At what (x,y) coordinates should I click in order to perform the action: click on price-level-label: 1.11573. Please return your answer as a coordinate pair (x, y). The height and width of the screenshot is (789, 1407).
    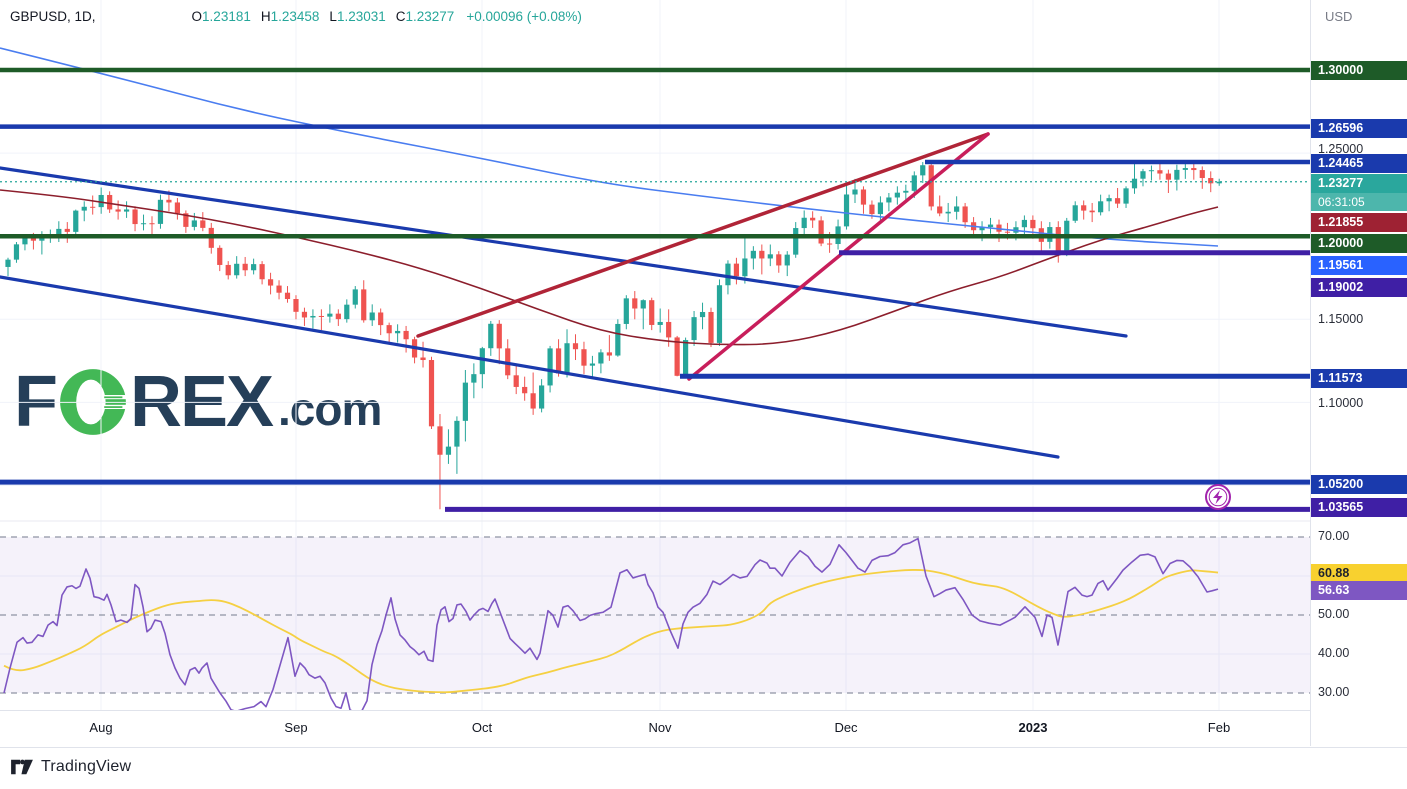
    Looking at the image, I should click on (1359, 378).